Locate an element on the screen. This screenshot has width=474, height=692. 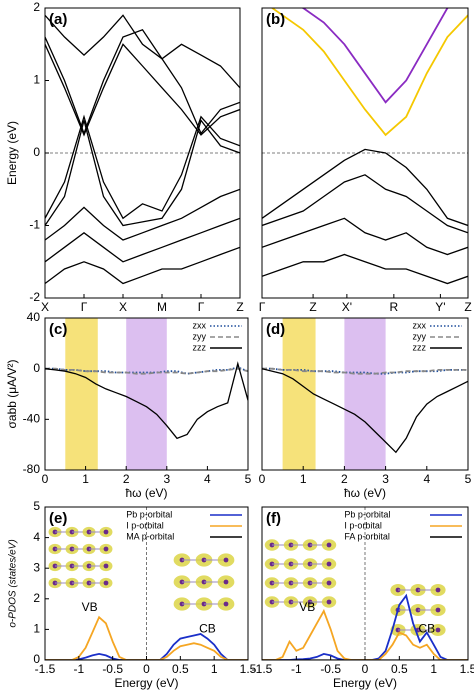
y-axis-label: o-PDOS (states/eV) is located at coordinates (13, 583).